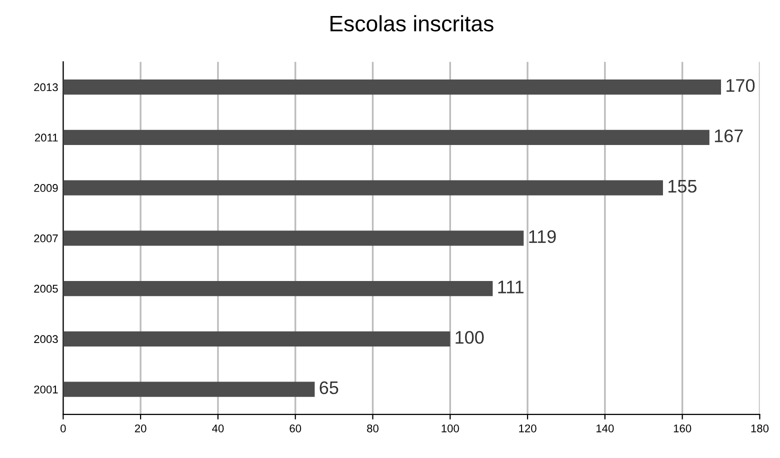 Image resolution: width=780 pixels, height=458 pixels. What do you see at coordinates (511, 287) in the screenshot?
I see `data-label: 111` at bounding box center [511, 287].